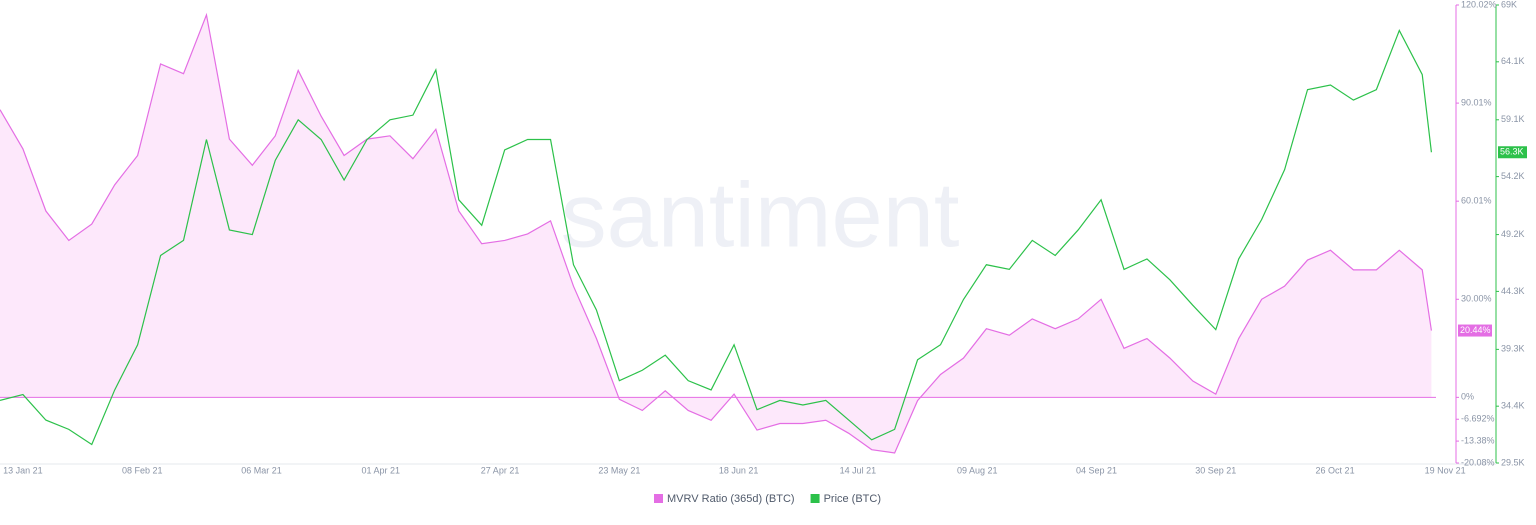  I want to click on y2-tick-label: 44.3K, so click(1513, 291).